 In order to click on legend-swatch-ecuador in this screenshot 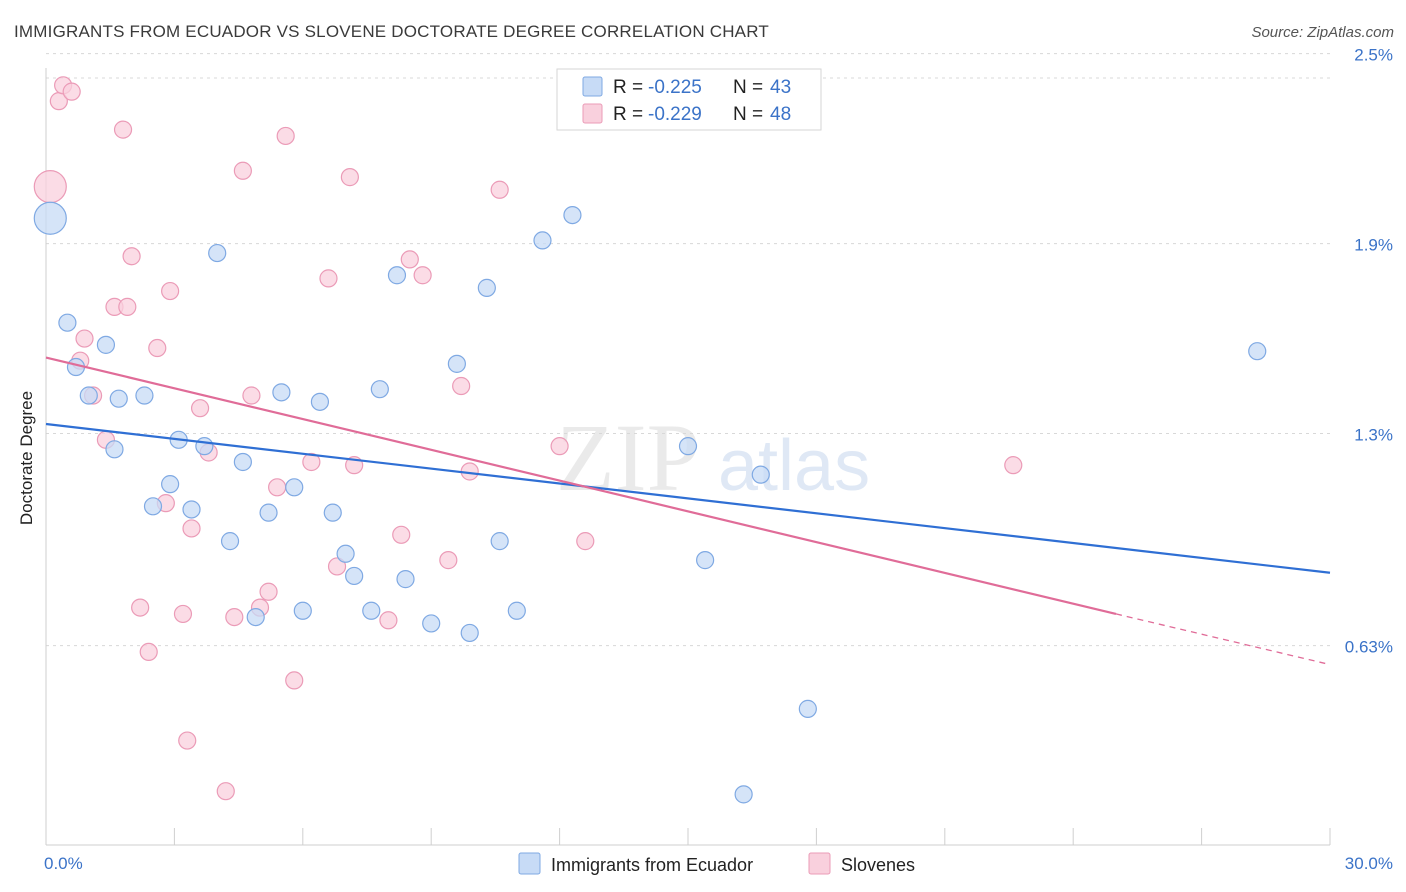, I will do `click(592, 86)`.